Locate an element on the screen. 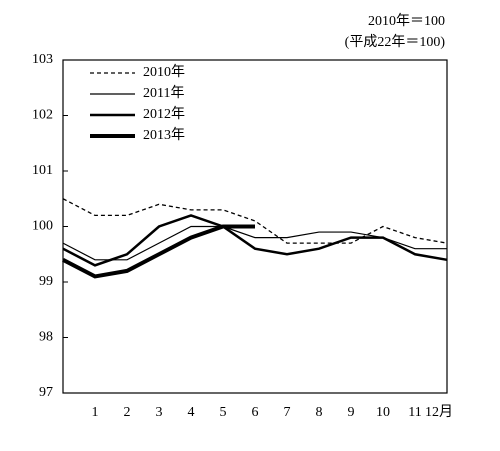  x-tick-label: 1 is located at coordinates (95, 412).